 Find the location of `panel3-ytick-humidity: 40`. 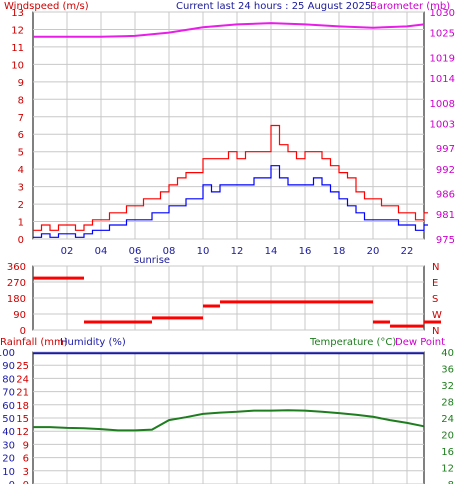

panel3-ytick-humidity: 40 is located at coordinates (8, 432).